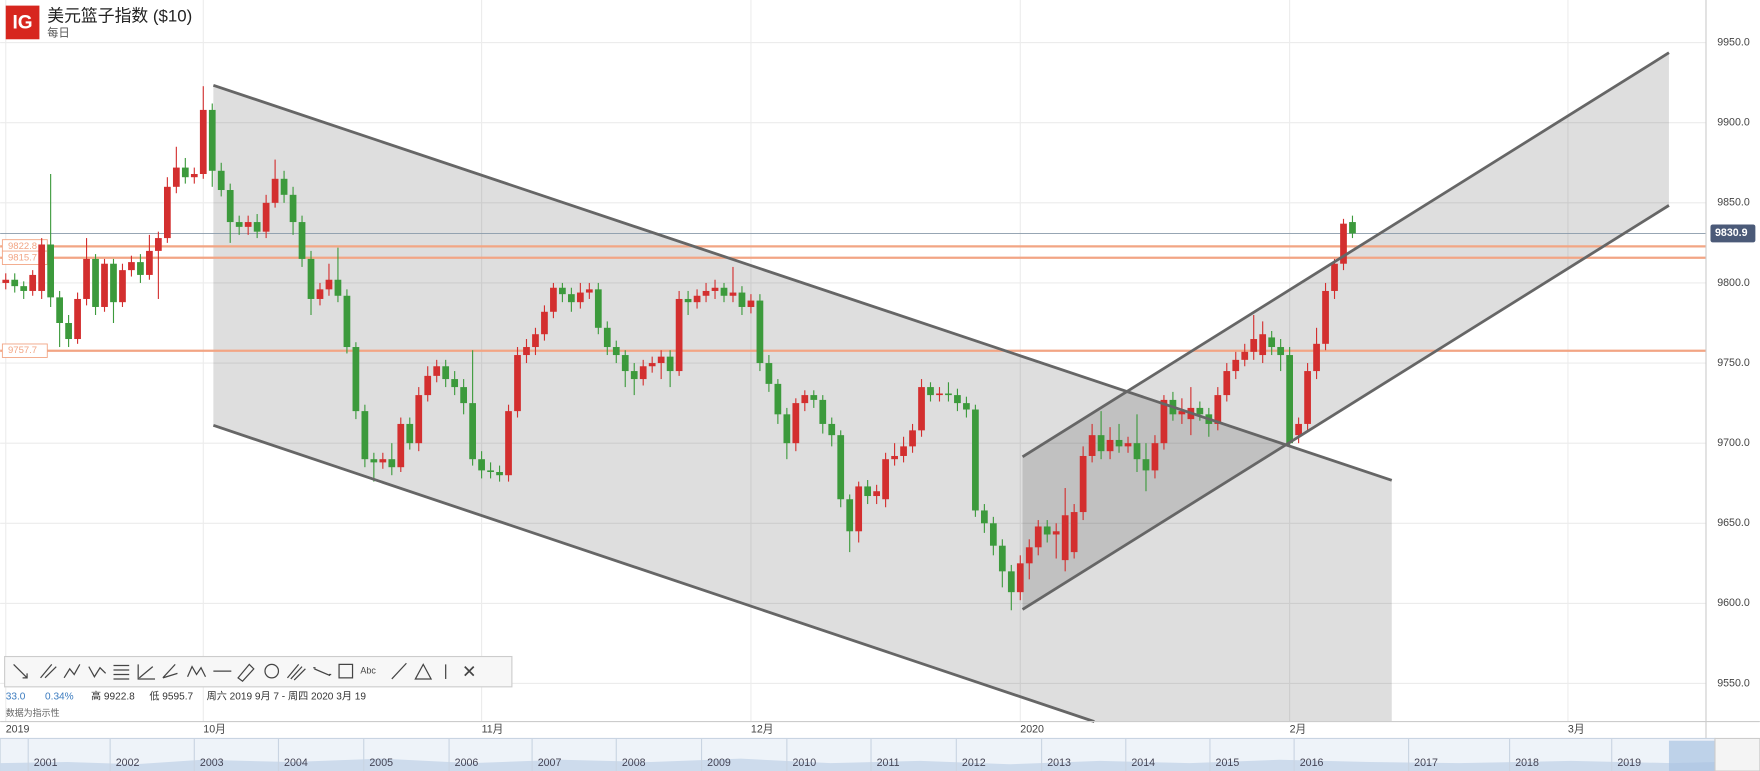 This screenshot has height=771, width=1760. Describe the element at coordinates (22, 246) in the screenshot. I see `level-label: 9822.8` at that location.